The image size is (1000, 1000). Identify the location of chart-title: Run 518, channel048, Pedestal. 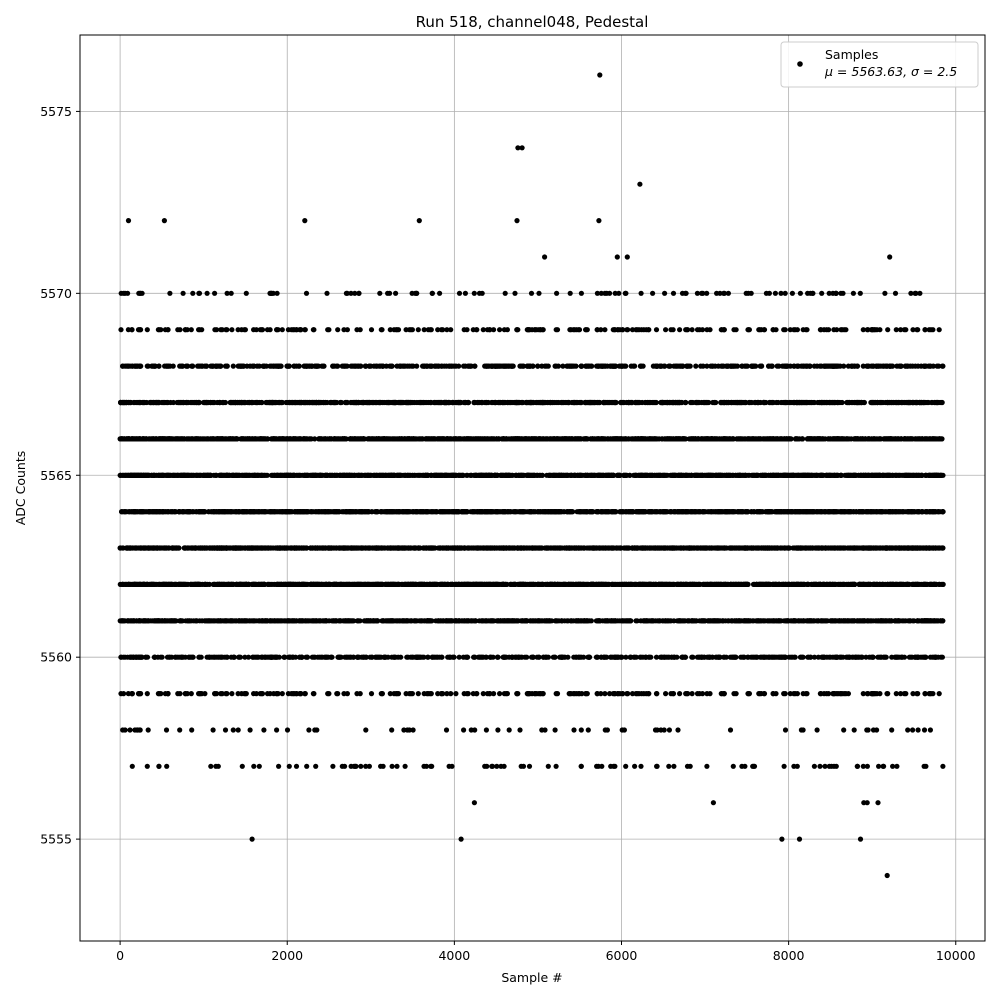
(532, 22).